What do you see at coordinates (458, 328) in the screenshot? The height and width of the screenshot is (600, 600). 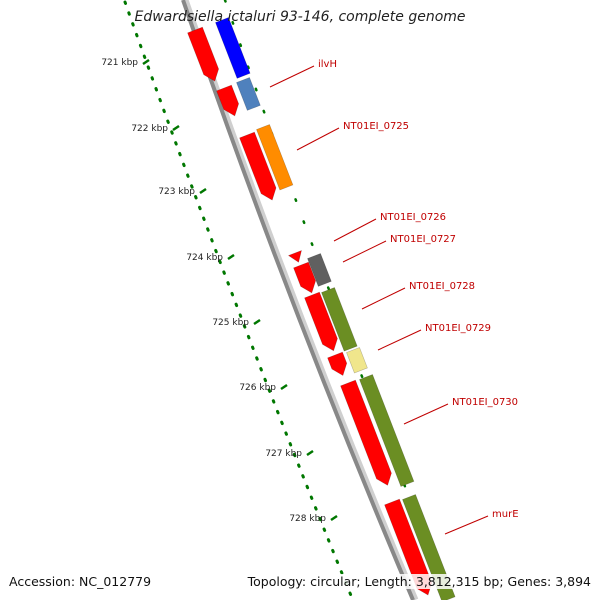 I see `gene-label-NT01EI_0729: NT01EI_0729` at bounding box center [458, 328].